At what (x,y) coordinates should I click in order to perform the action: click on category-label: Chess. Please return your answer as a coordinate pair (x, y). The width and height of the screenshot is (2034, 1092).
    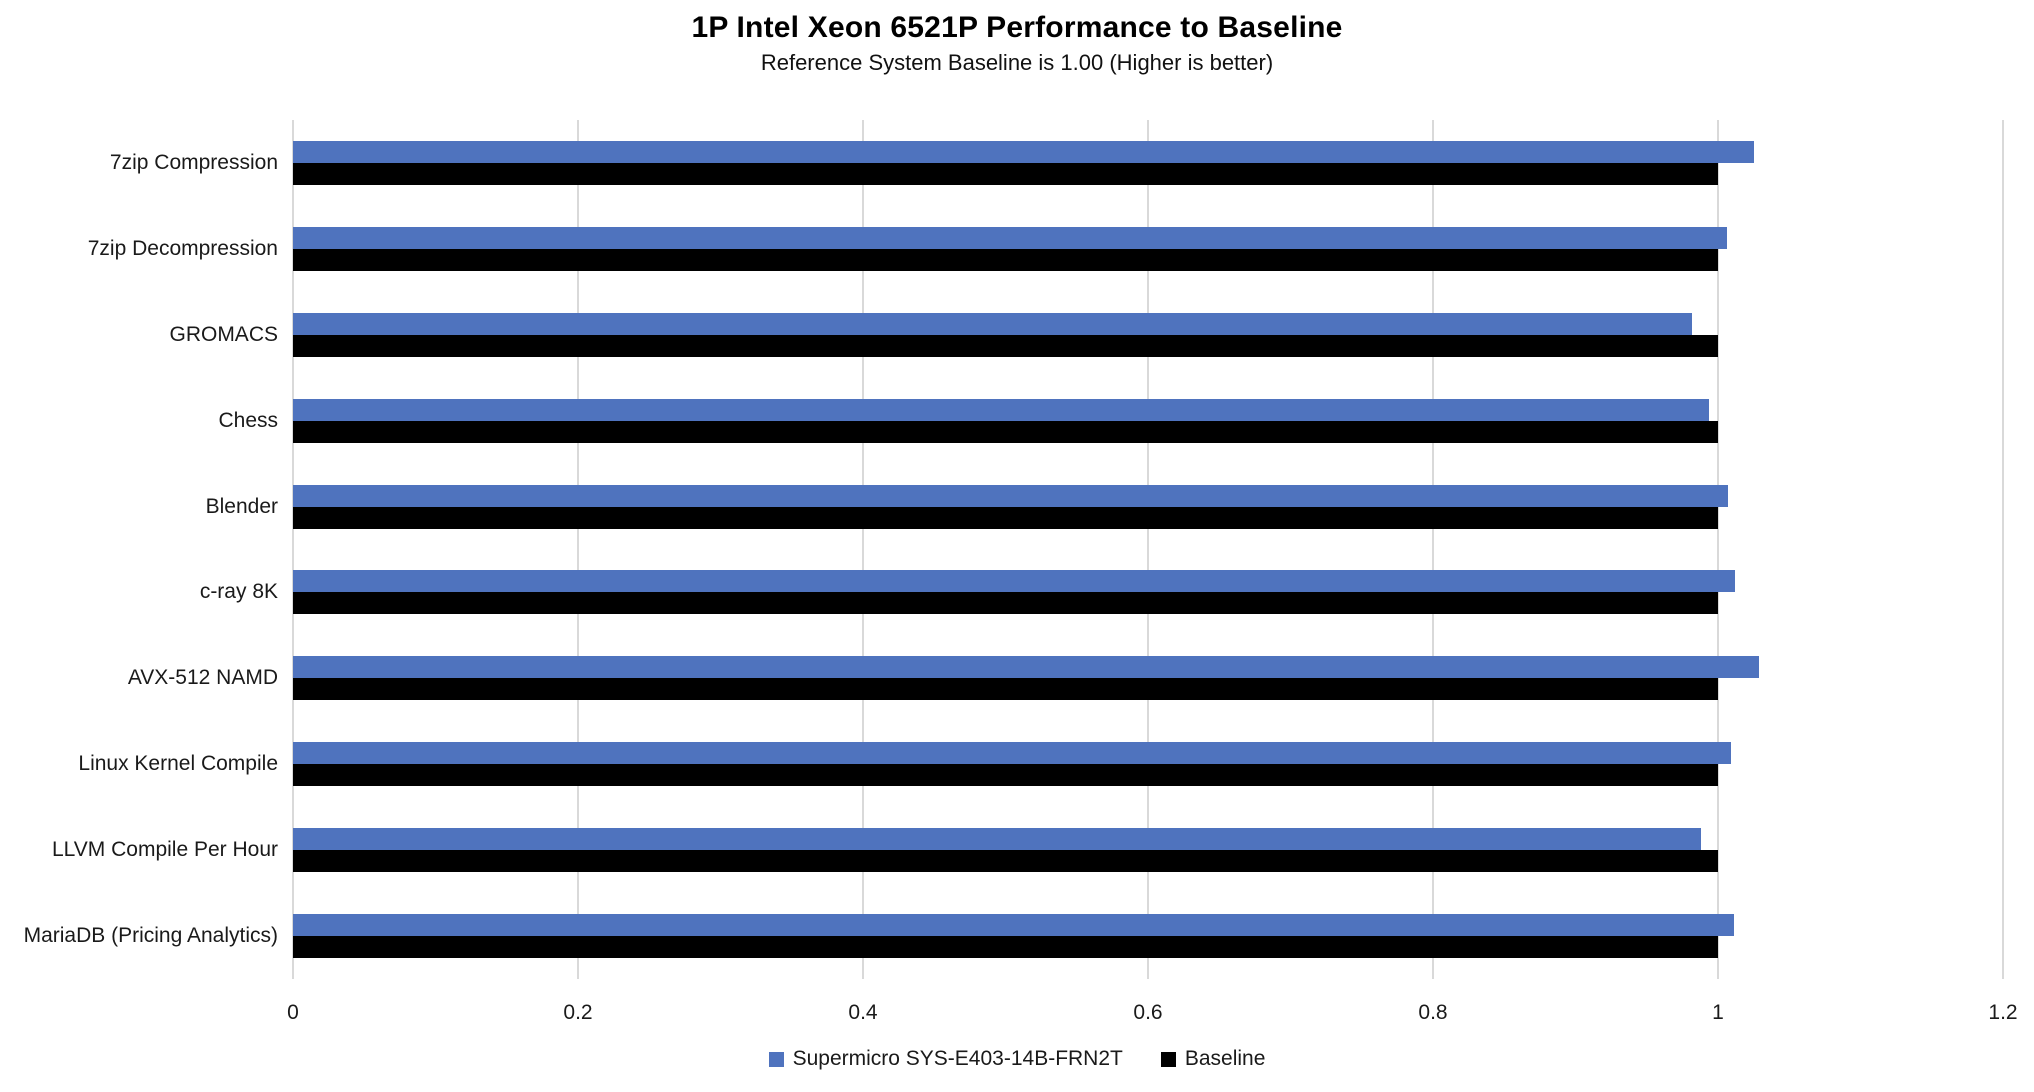
    Looking at the image, I should click on (248, 420).